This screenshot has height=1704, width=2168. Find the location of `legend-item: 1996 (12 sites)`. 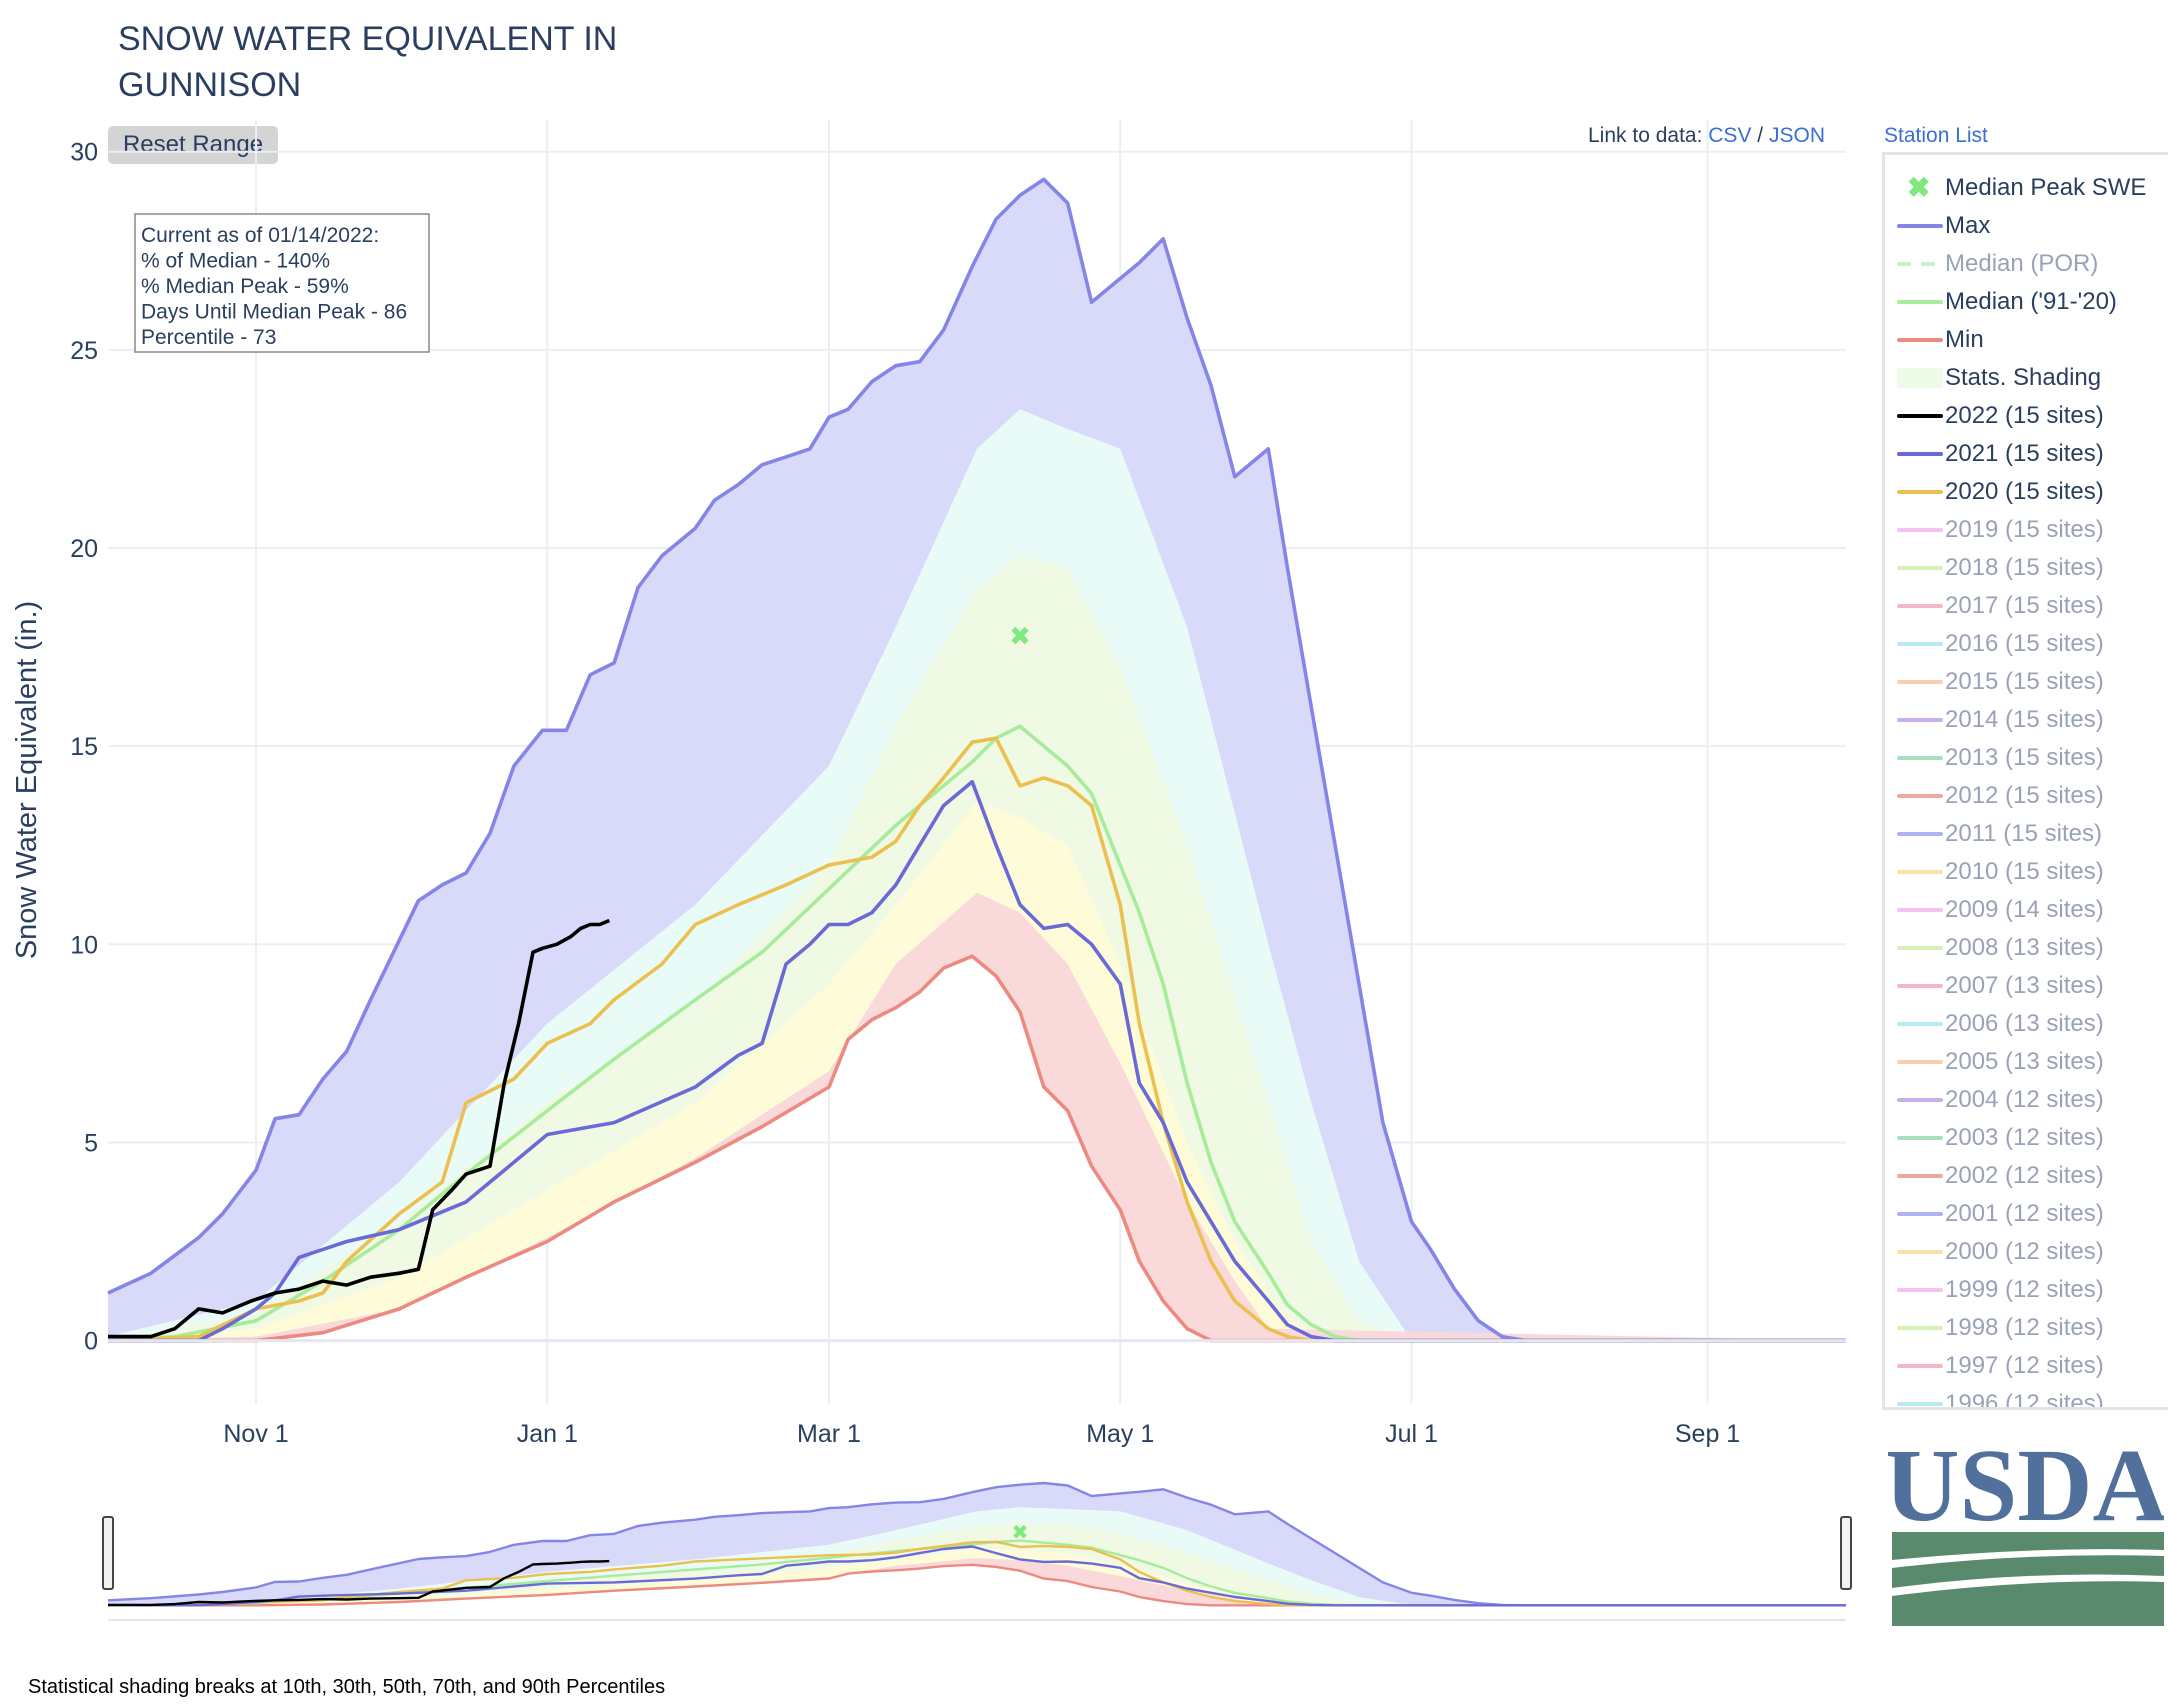

legend-item: 1996 (12 sites) is located at coordinates (2026, 1397).